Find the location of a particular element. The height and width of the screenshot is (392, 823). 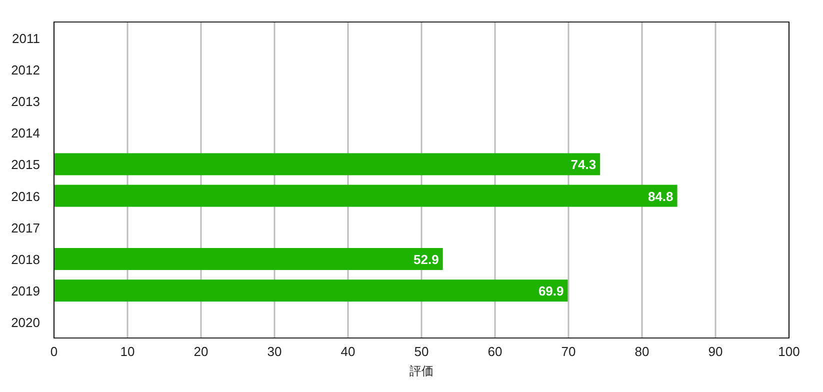

x-tick-label: 10 is located at coordinates (127, 351).